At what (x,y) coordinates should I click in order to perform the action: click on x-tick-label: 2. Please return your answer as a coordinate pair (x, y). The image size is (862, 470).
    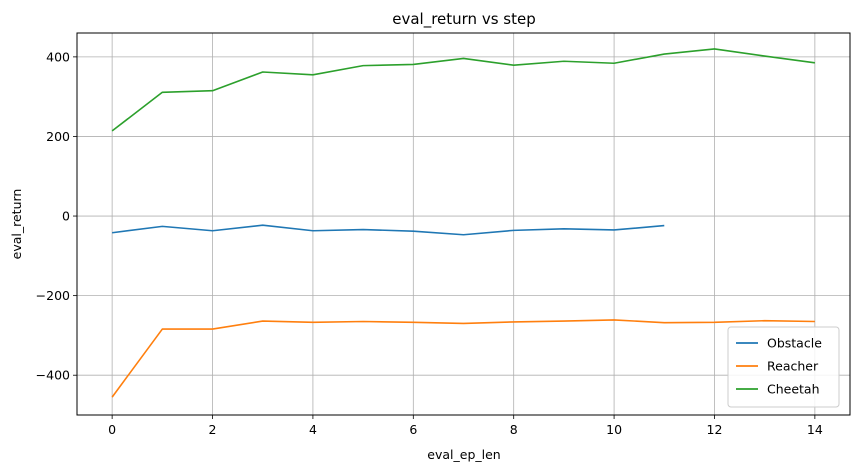
    Looking at the image, I should click on (213, 429).